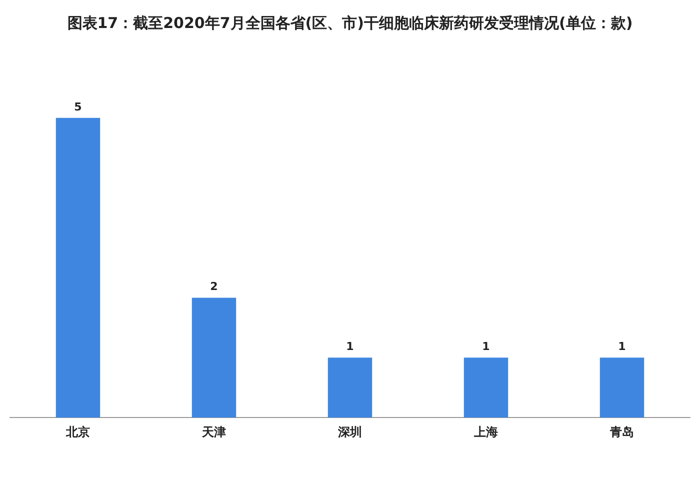  I want to click on x-tick-label: 深圳, so click(349, 432).